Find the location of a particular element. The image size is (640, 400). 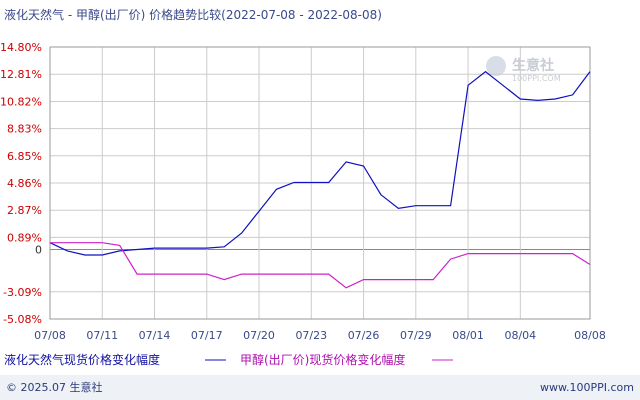

watermark-url: 100PPI.COM is located at coordinates (536, 78).